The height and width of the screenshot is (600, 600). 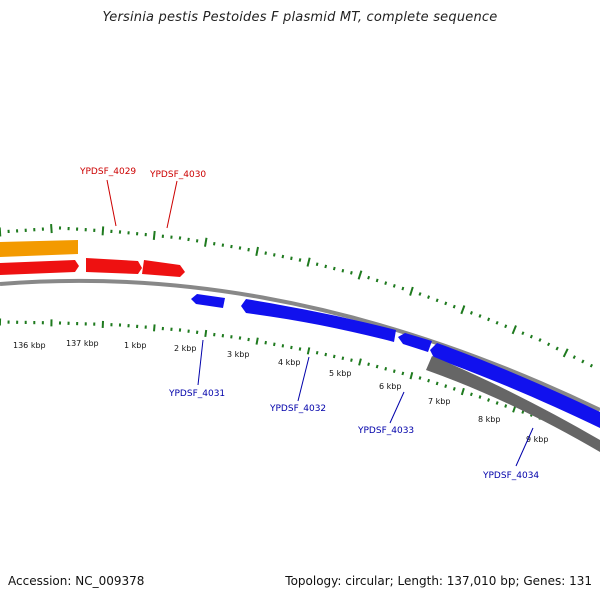 What do you see at coordinates (537, 439) in the screenshot?
I see `tick-label: 9 kbp` at bounding box center [537, 439].